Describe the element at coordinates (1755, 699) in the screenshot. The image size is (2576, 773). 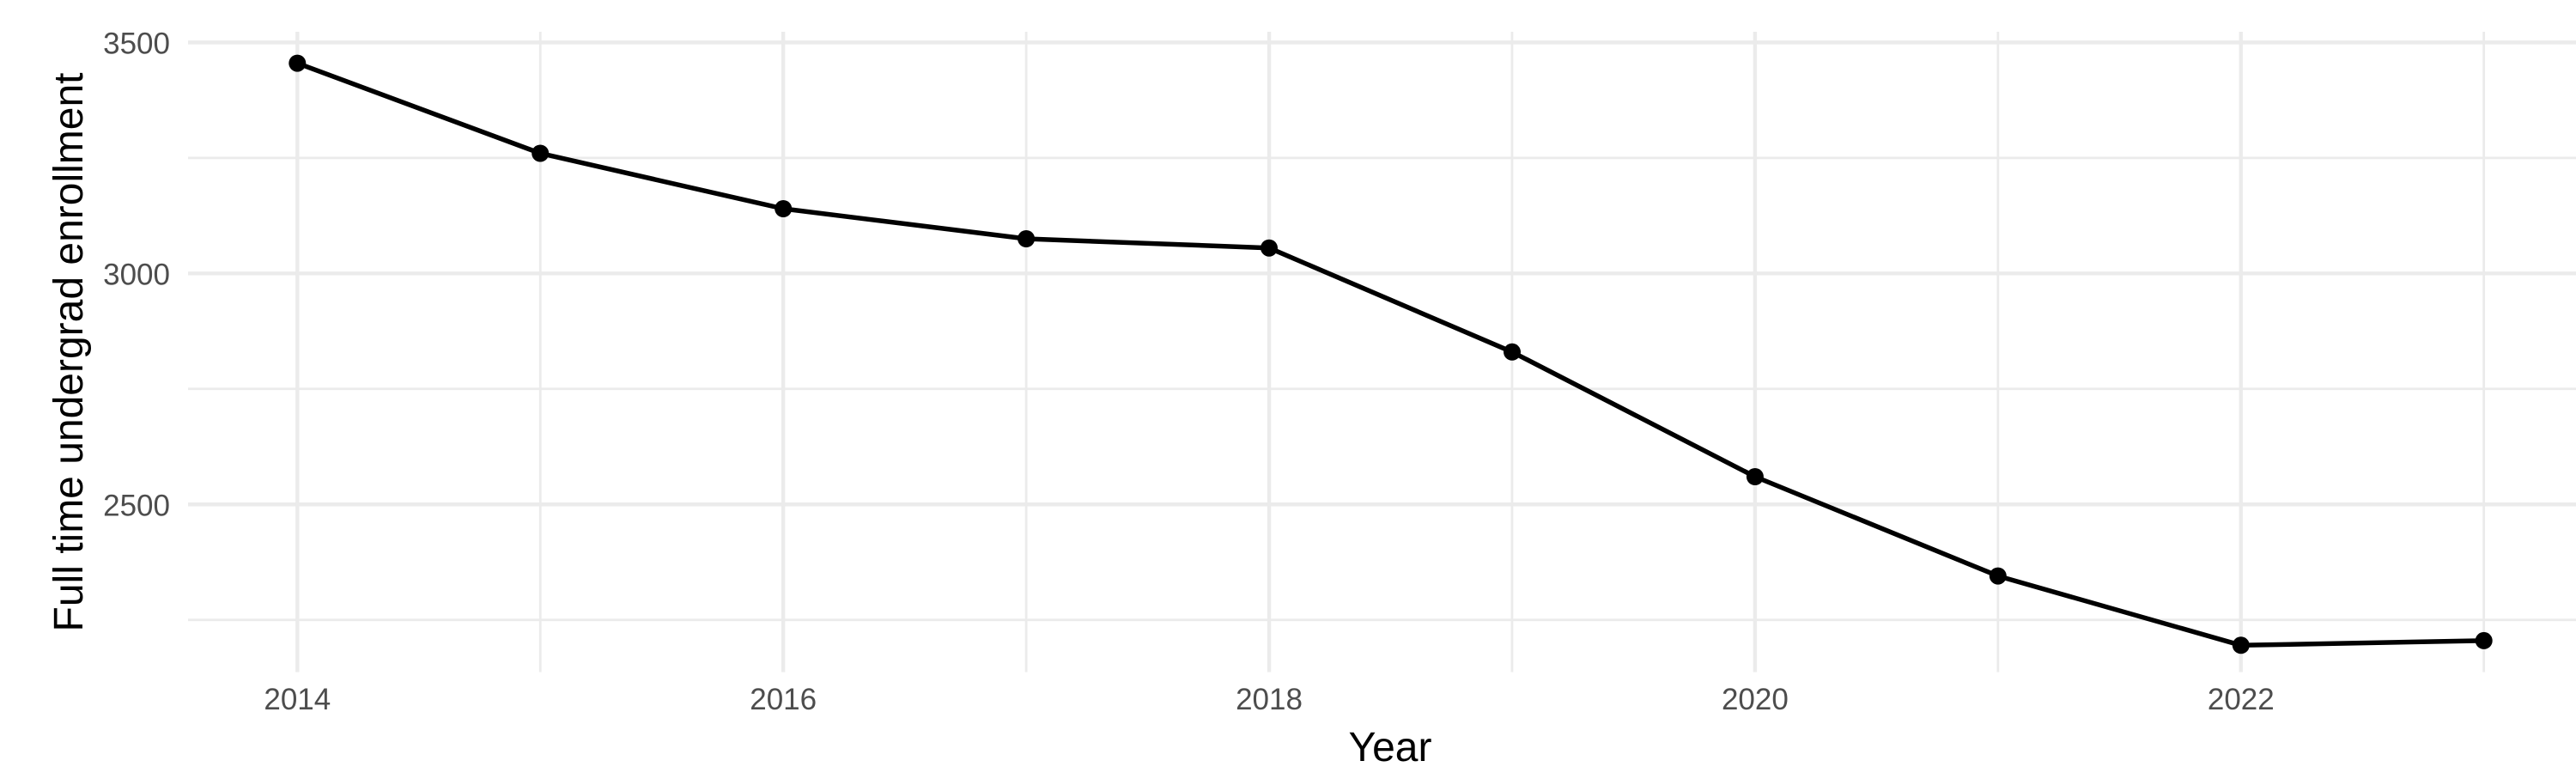
I see `x-tick-label: 2020` at that location.